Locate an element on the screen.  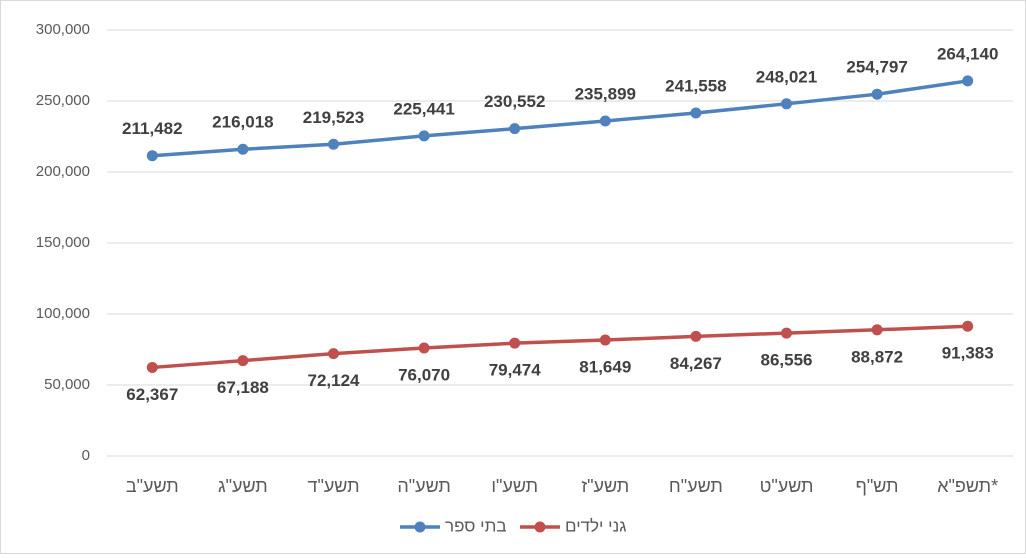
data-label: 241,558 is located at coordinates (695, 85).